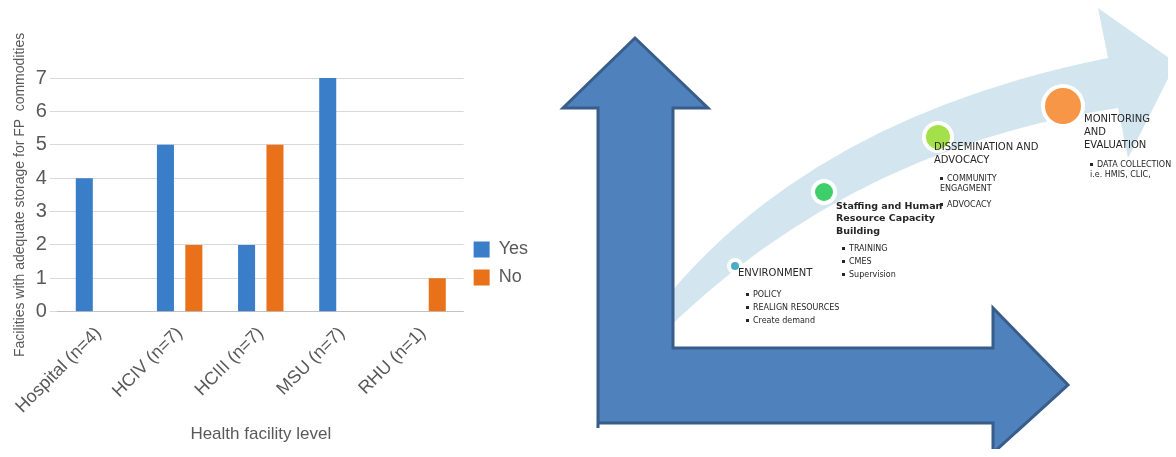  What do you see at coordinates (41, 143) in the screenshot?
I see `y-tick-label: 5` at bounding box center [41, 143].